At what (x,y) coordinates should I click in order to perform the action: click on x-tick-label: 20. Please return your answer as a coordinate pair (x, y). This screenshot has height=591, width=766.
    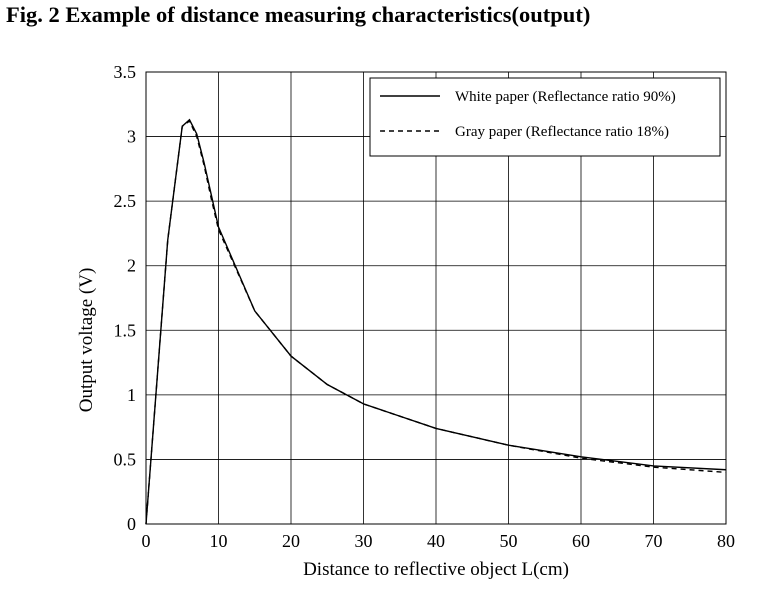
    Looking at the image, I should click on (291, 541).